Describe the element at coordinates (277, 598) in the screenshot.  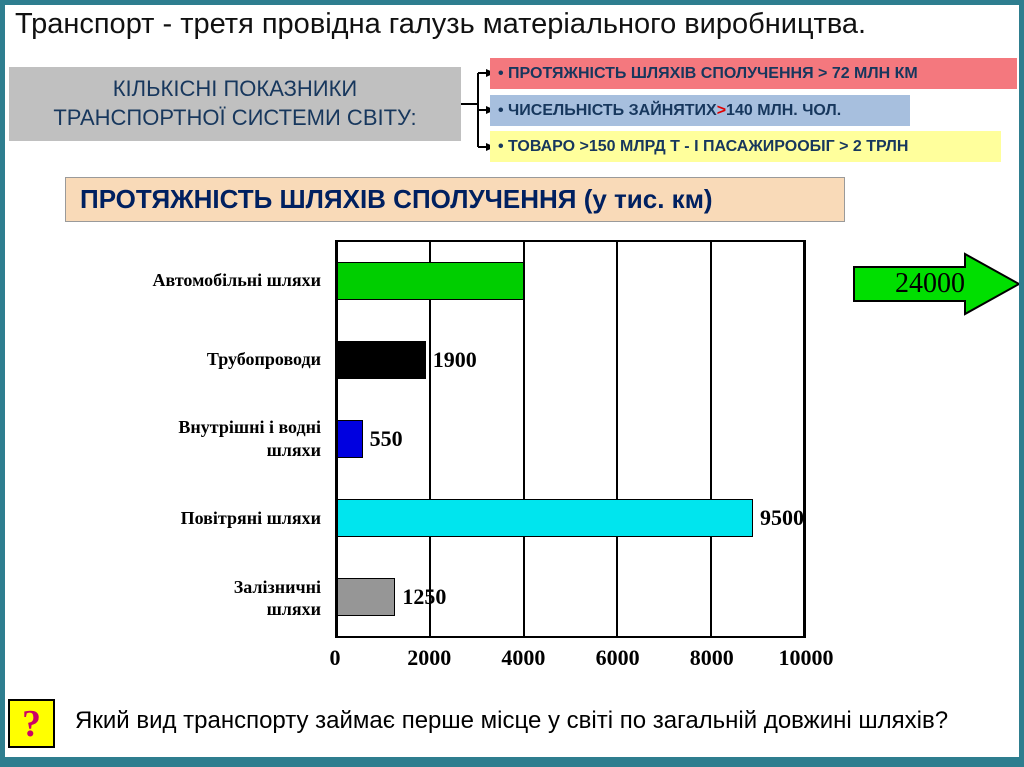
I see `category-label-railways: Залізничні шляхи` at that location.